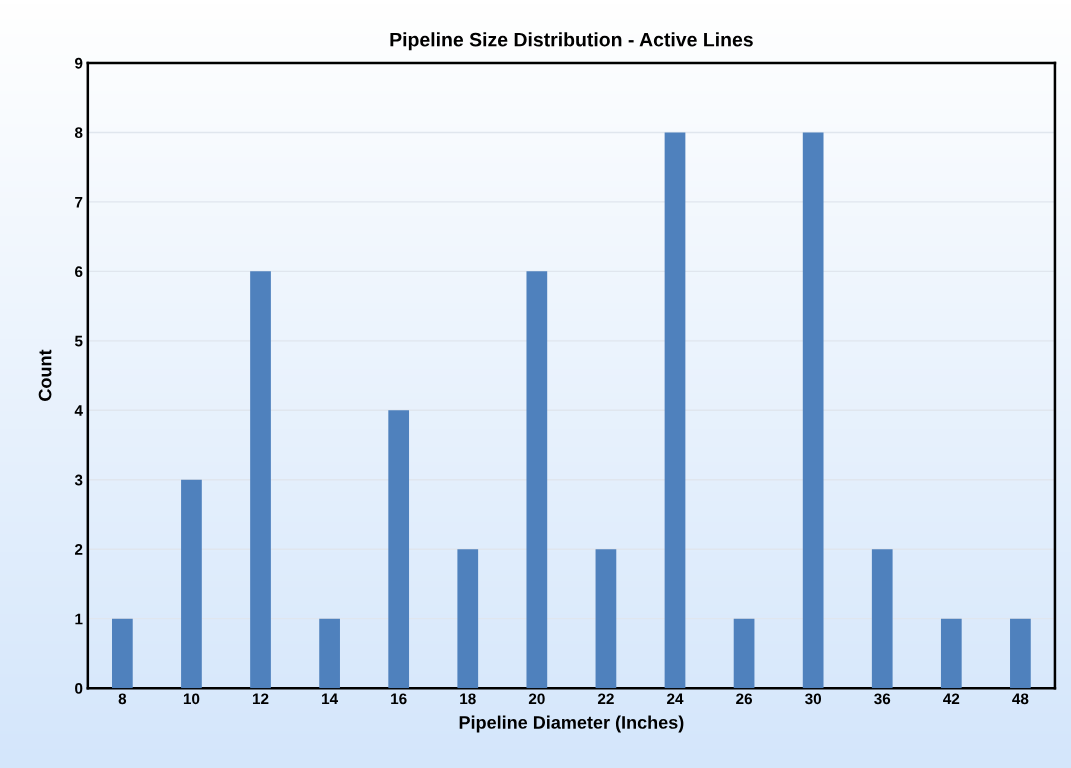  Describe the element at coordinates (813, 699) in the screenshot. I see `x-tick-label: 30` at that location.